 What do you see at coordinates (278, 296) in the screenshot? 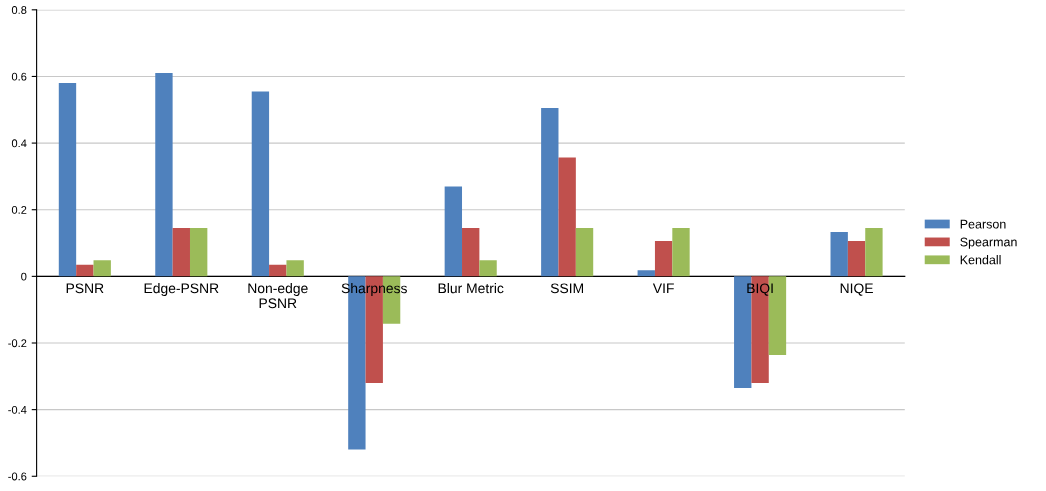
I see `x-tick-label: Non-edge PSNR` at bounding box center [278, 296].